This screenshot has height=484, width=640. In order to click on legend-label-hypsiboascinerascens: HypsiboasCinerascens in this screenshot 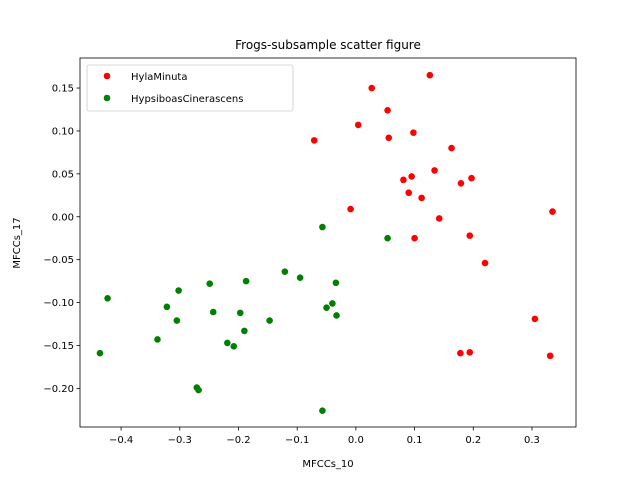, I will do `click(187, 99)`.